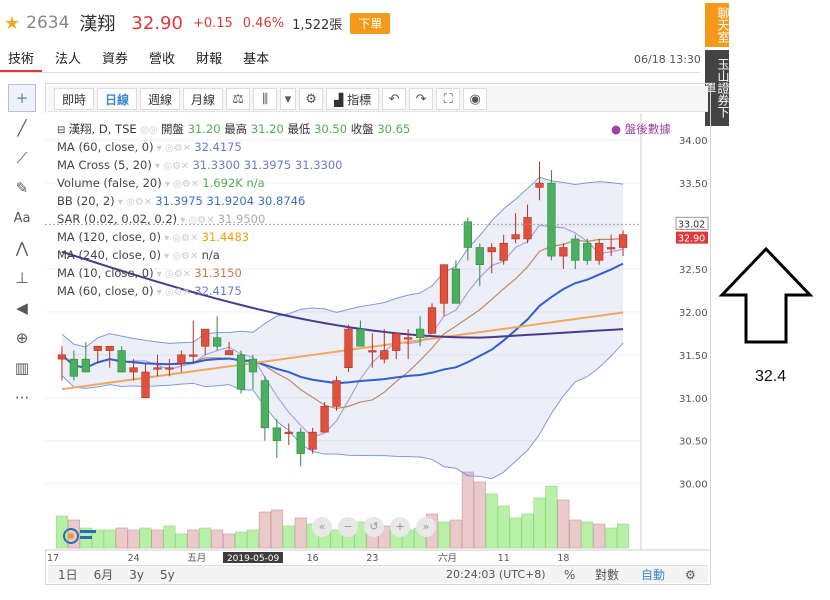 This screenshot has width=830, height=600. I want to click on daily-button: 日線, so click(117, 98).